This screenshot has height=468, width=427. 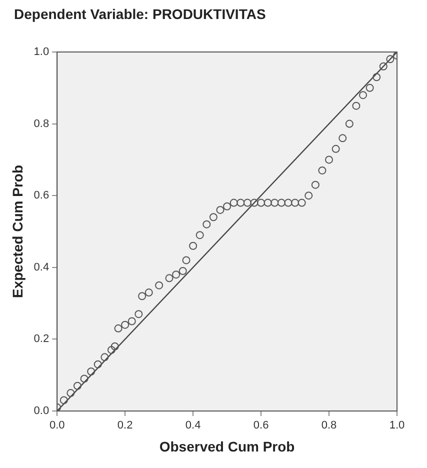 I want to click on x-tick-label: 1.0, so click(x=397, y=426).